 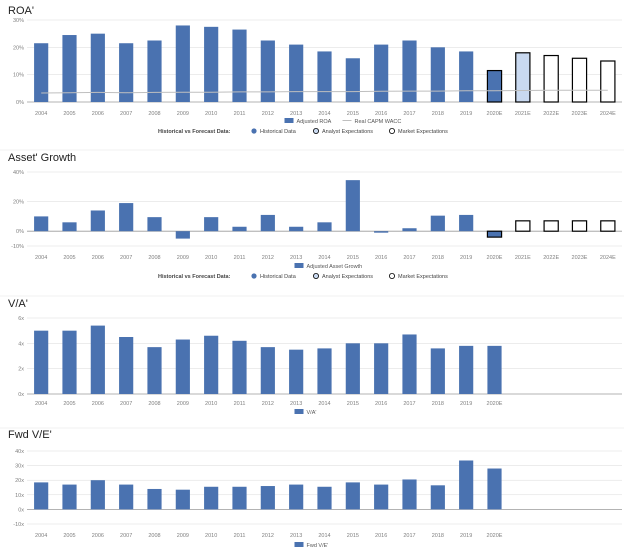 What do you see at coordinates (21, 344) in the screenshot?
I see `y-tick-label: 4x` at bounding box center [21, 344].